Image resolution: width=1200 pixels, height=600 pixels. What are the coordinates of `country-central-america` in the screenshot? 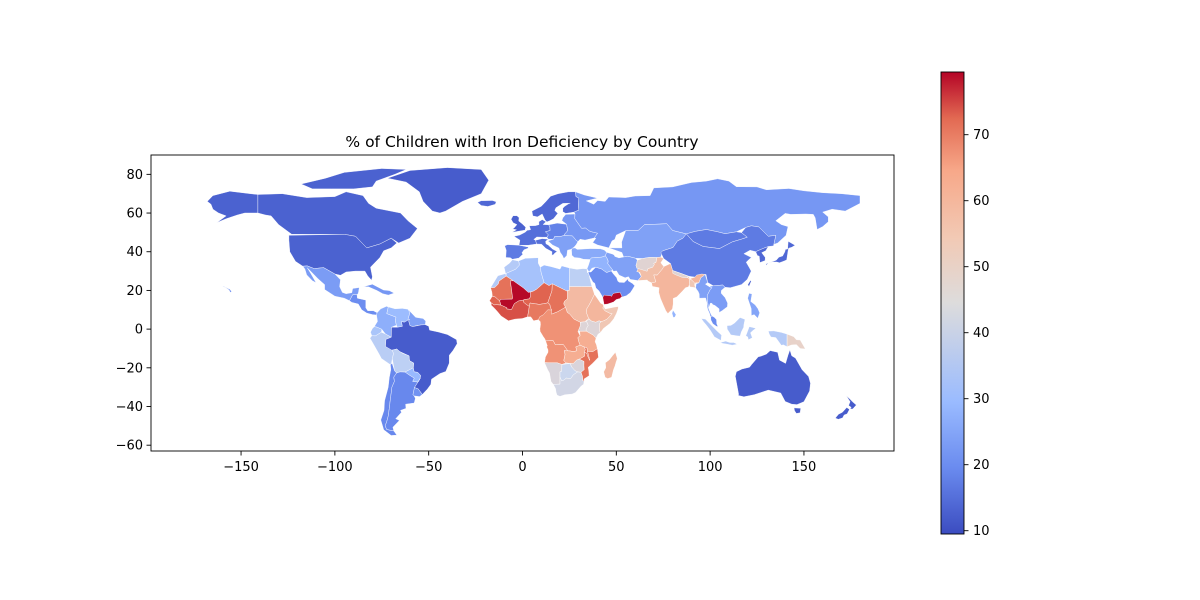 It's located at (363, 305).